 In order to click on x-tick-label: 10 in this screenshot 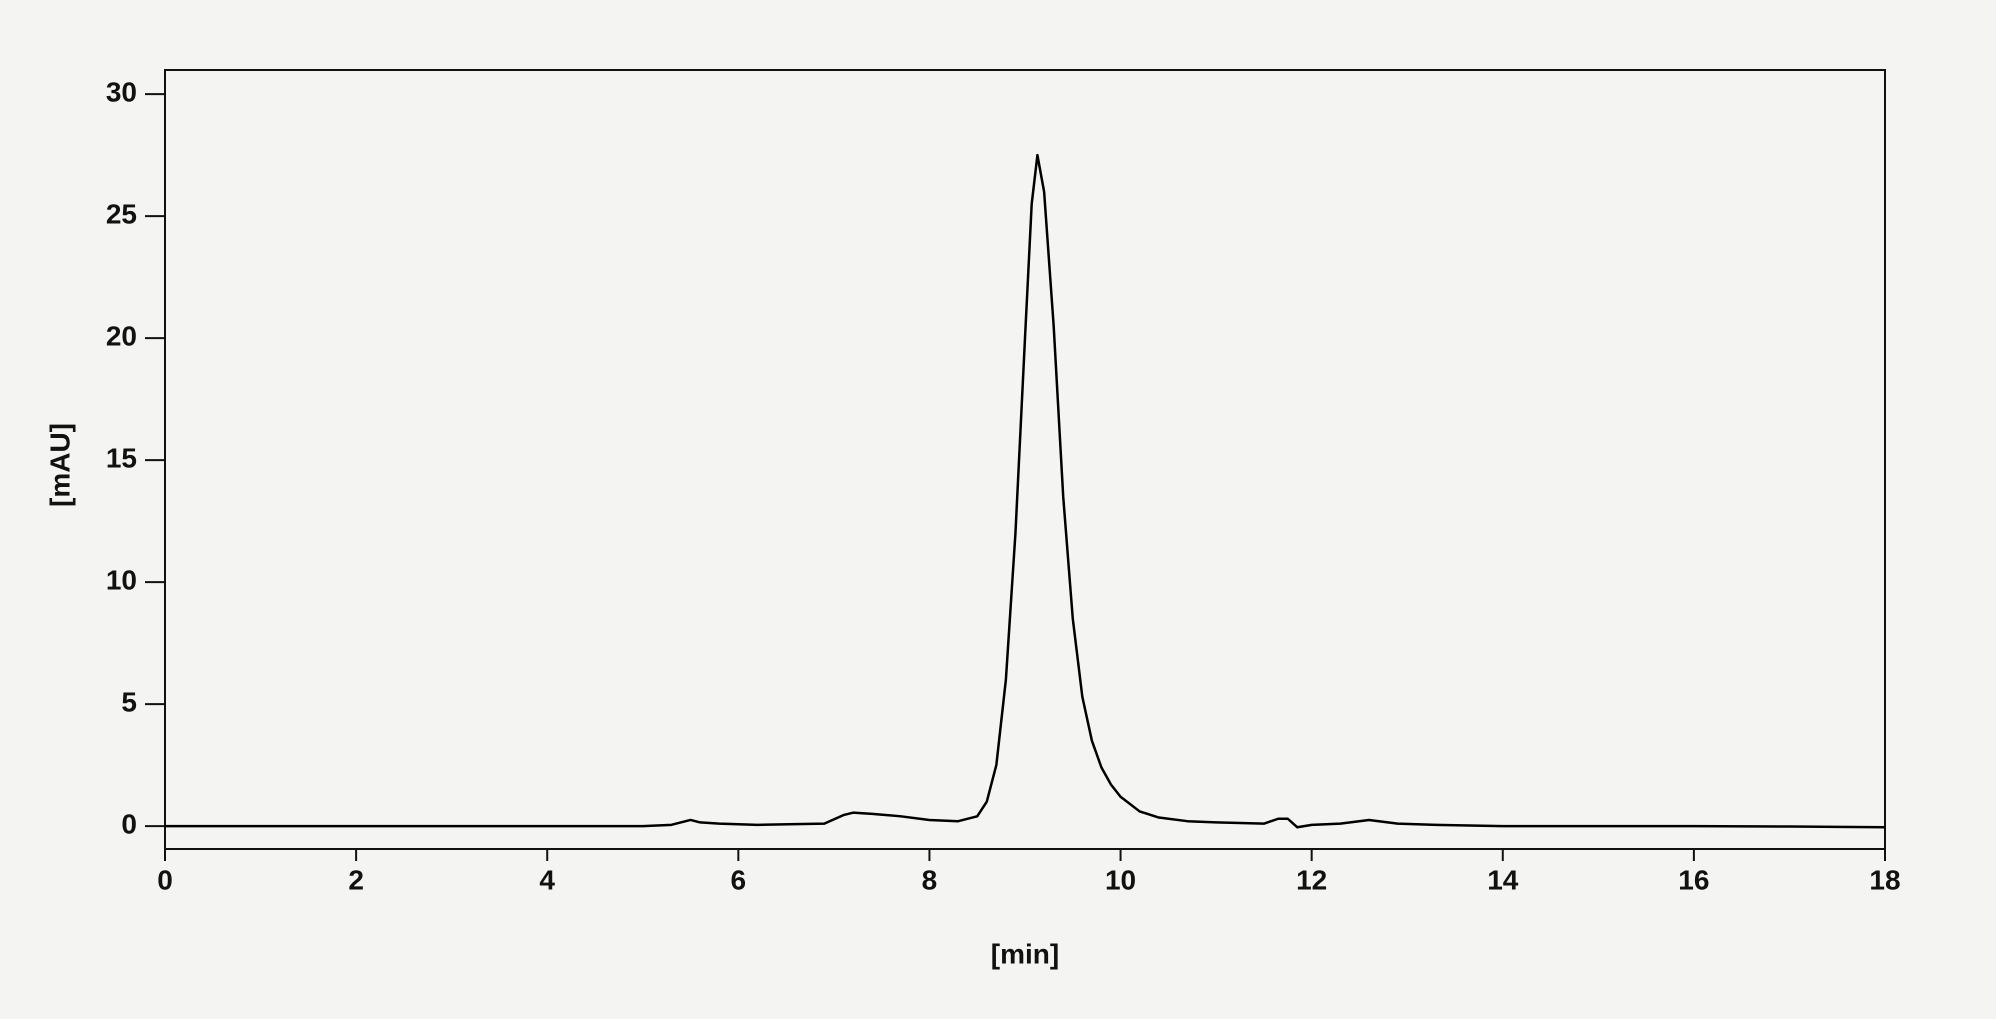, I will do `click(1120, 879)`.